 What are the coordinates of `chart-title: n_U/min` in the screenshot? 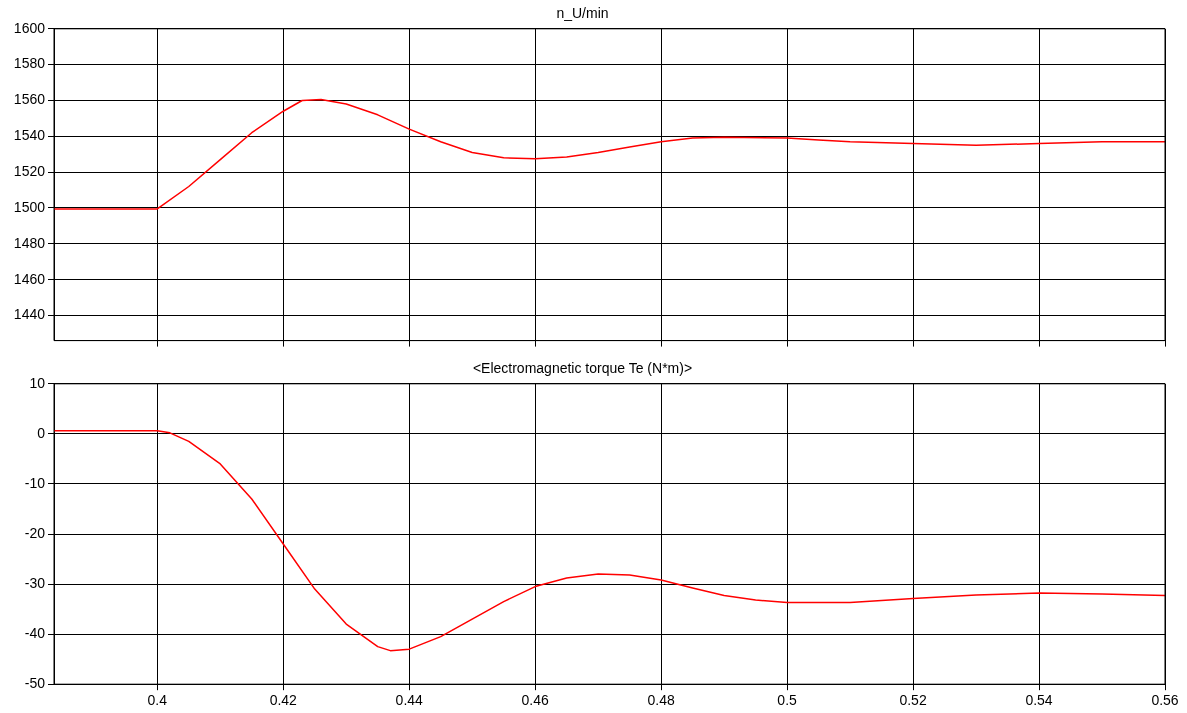 It's located at (582, 13).